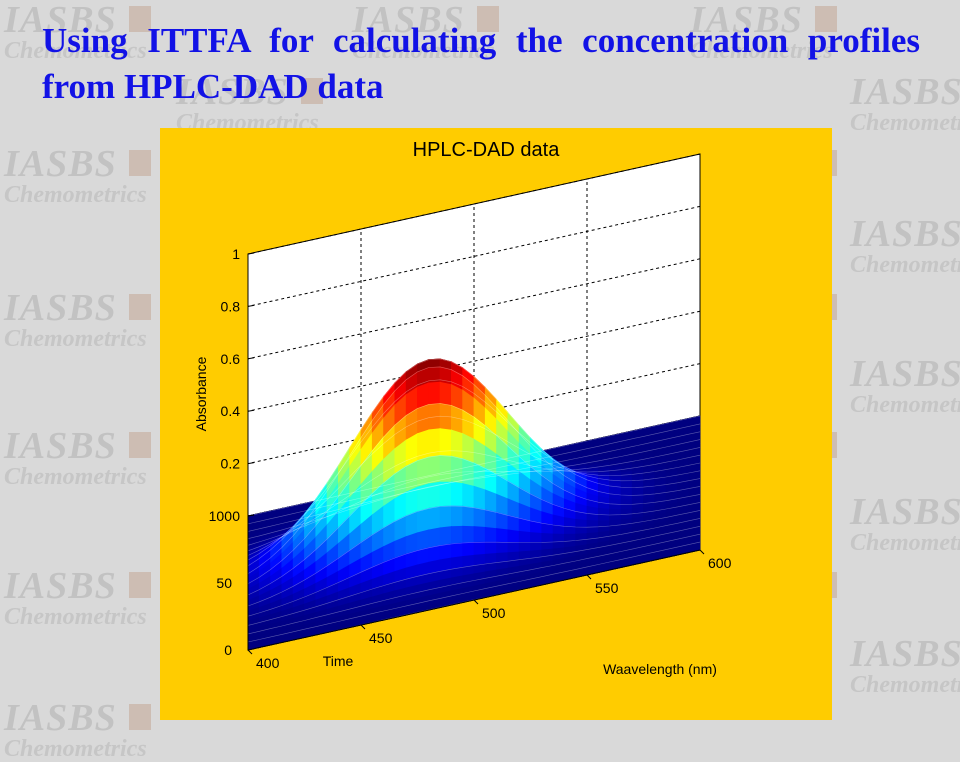 The image size is (960, 762). I want to click on y-tick-label: 0, so click(228, 650).